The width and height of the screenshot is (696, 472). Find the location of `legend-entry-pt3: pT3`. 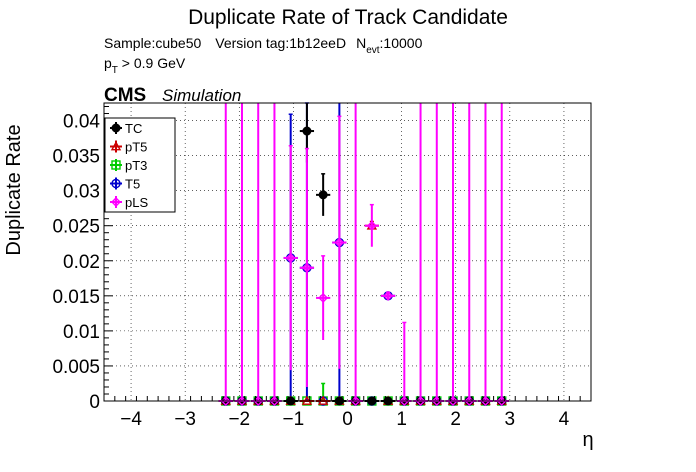

legend-entry-pt3: pT3 is located at coordinates (128, 165).